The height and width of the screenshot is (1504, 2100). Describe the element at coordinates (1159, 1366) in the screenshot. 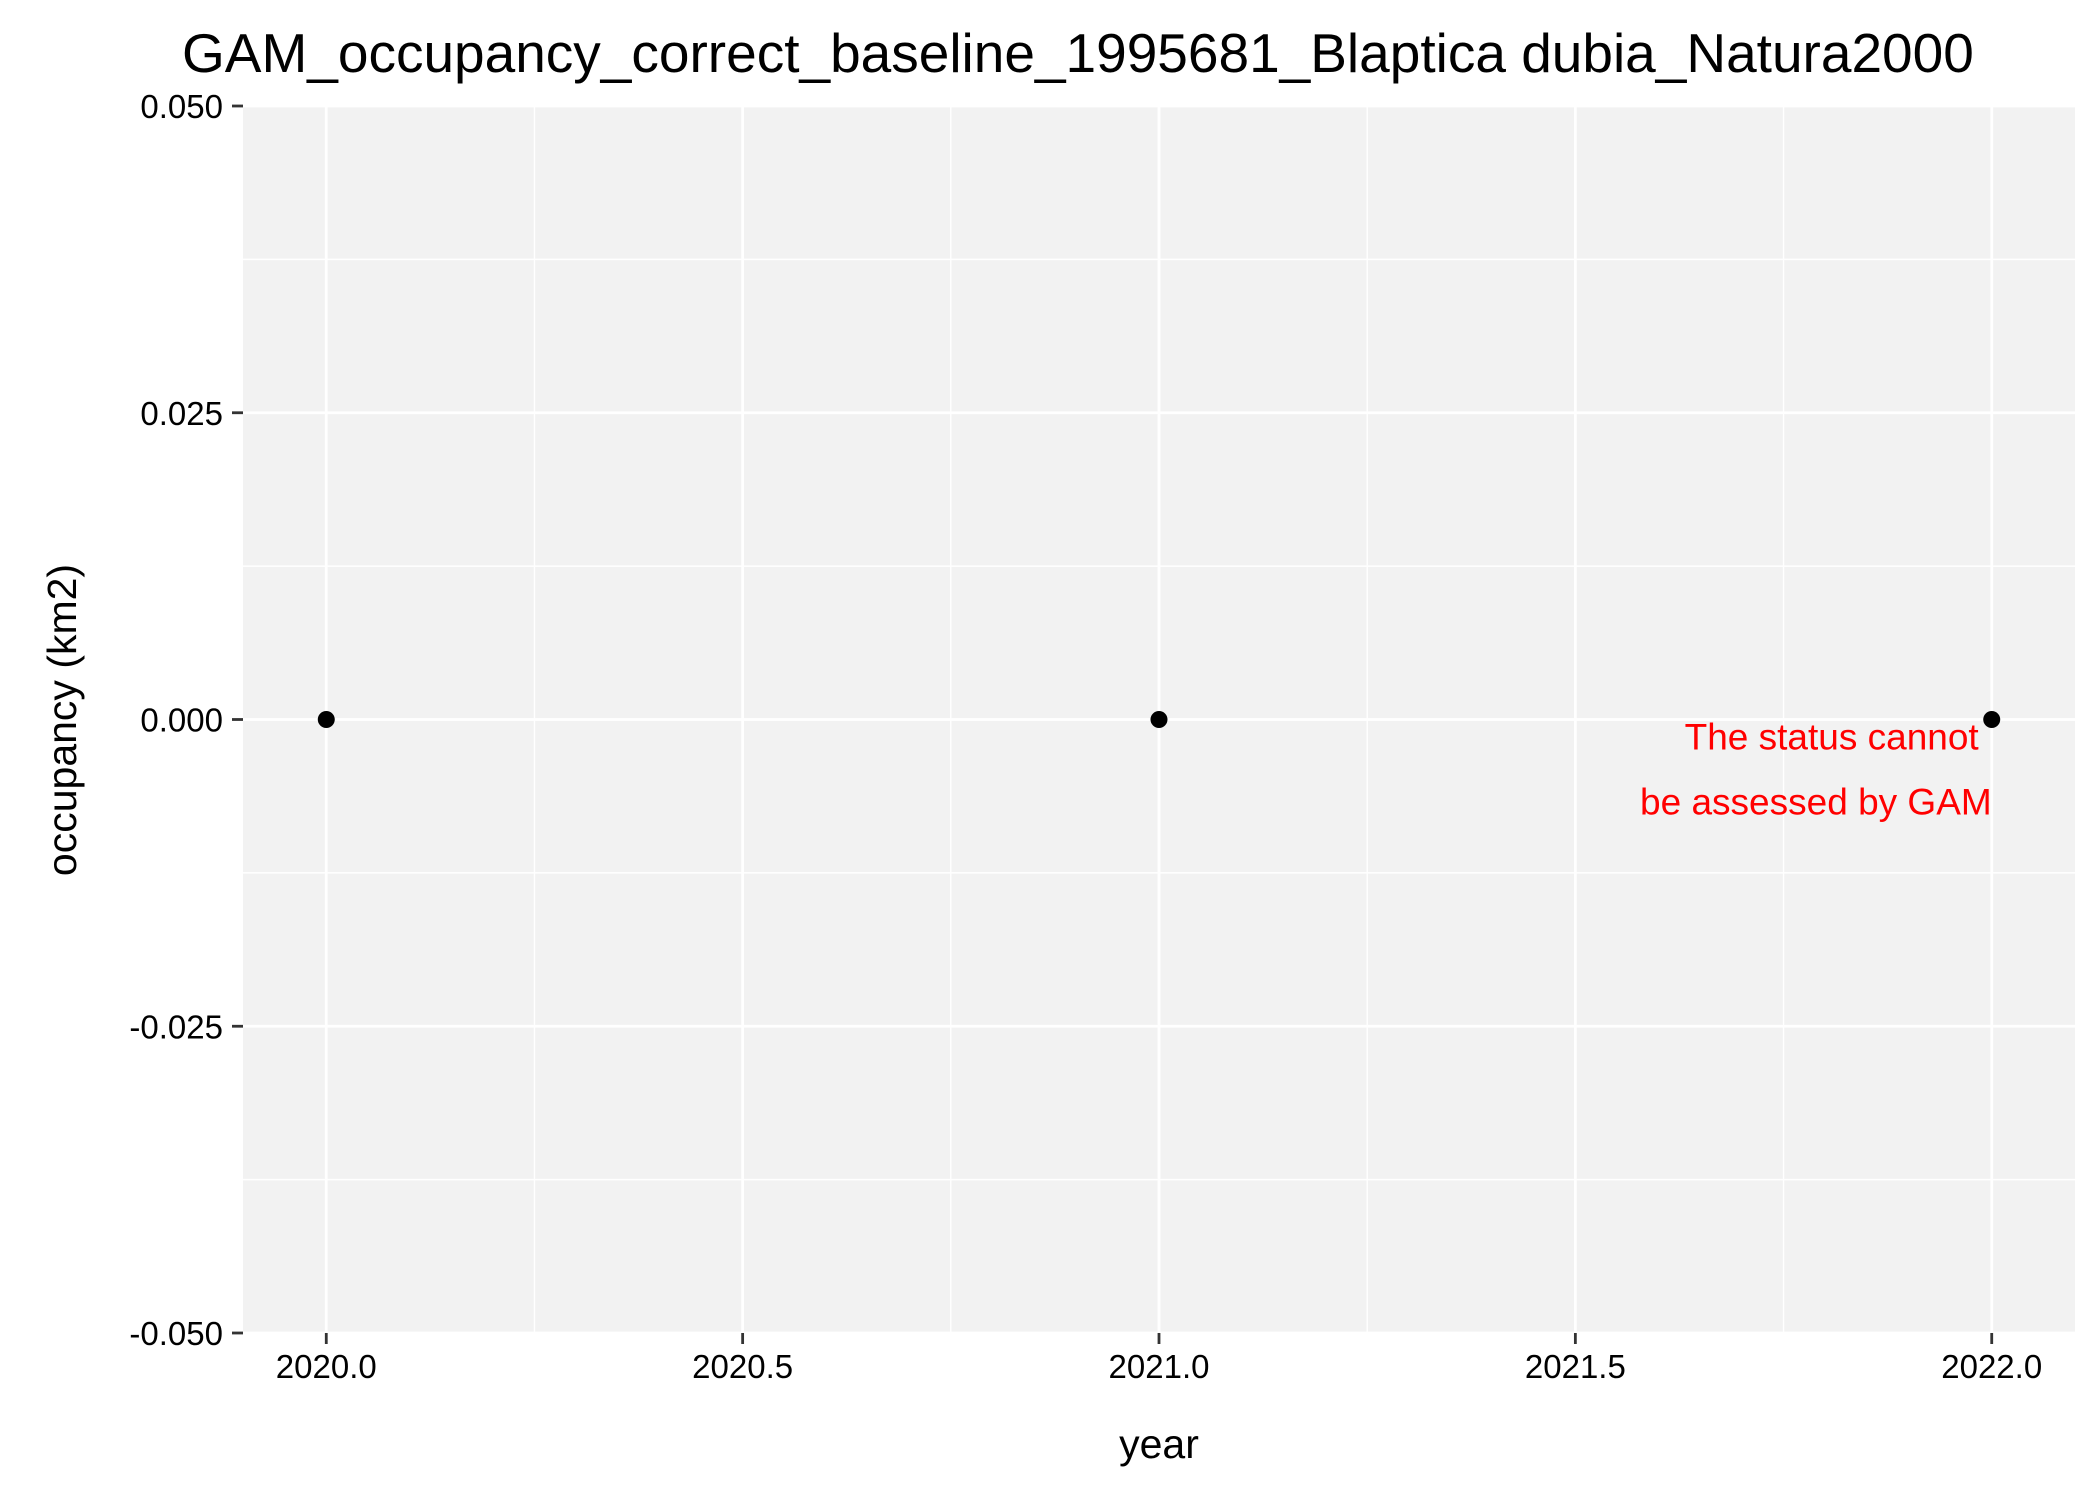

I see `x-tick-label: 2021.0` at that location.